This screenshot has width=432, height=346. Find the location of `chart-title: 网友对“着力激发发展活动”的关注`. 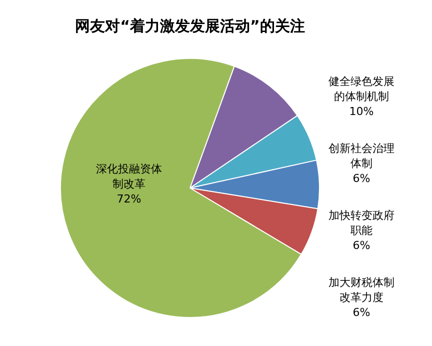

chart-title: 网友对“着力激发发展活动”的关注 is located at coordinates (190, 25).